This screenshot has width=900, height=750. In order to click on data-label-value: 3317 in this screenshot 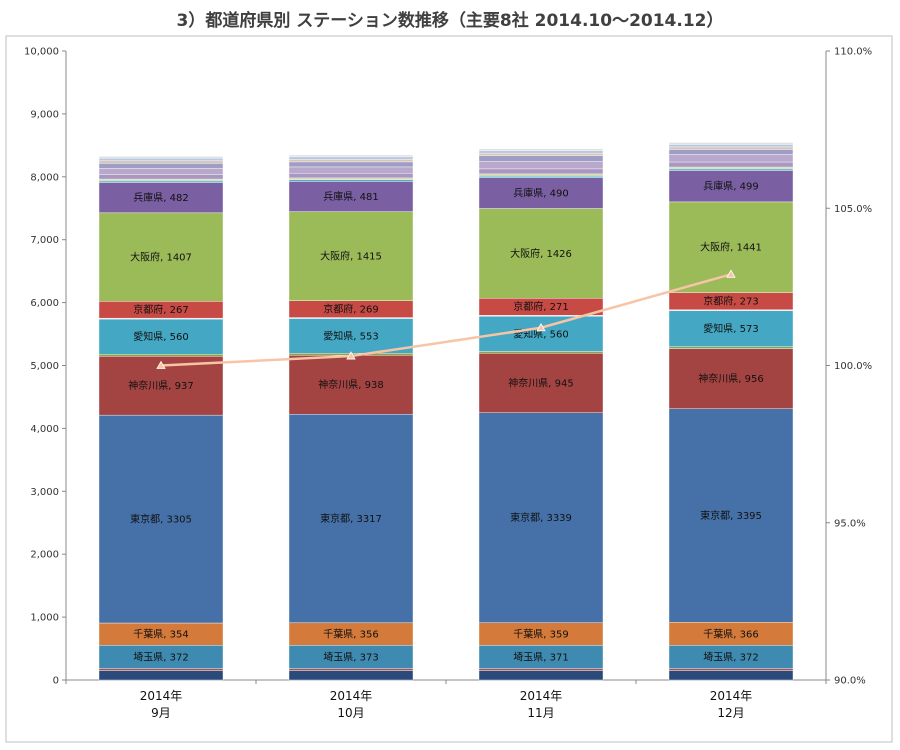, I will do `click(368, 519)`.